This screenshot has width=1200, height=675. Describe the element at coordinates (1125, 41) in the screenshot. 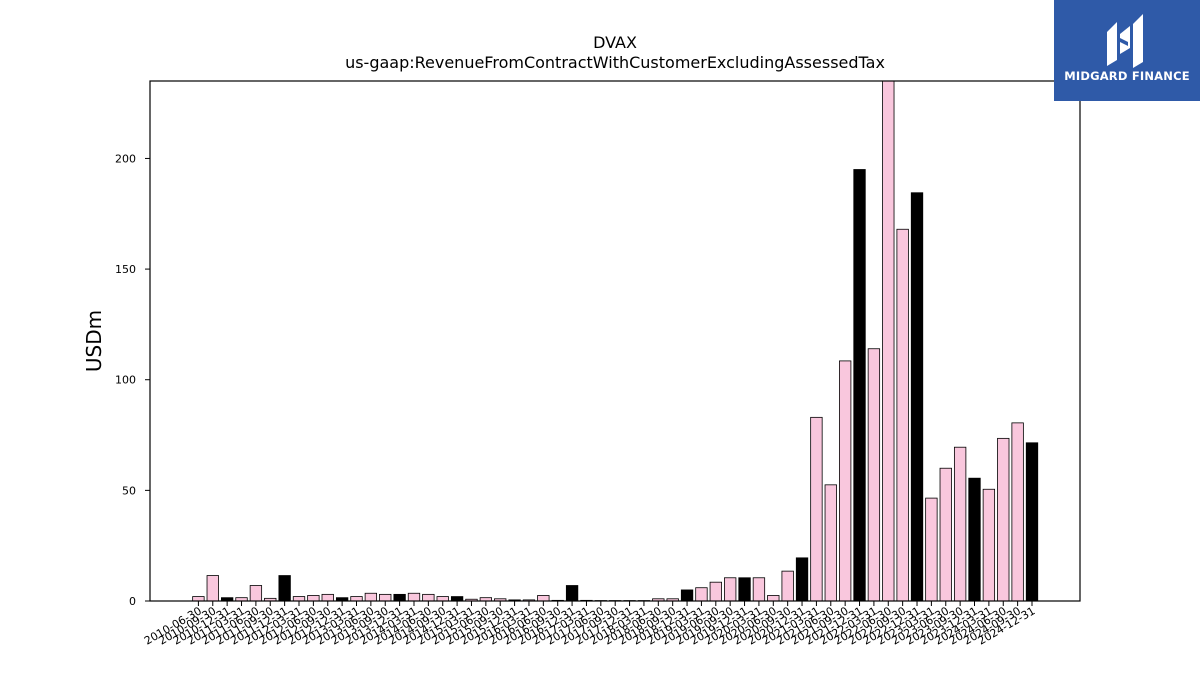

I see `logo-mark-icon` at that location.